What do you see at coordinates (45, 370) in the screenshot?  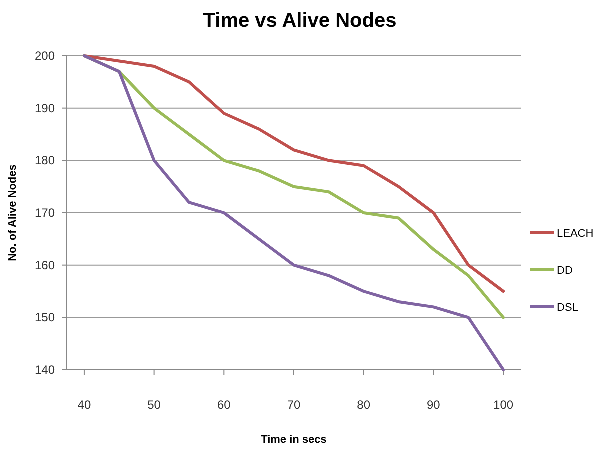 I see `y-tick-label: 140` at bounding box center [45, 370].